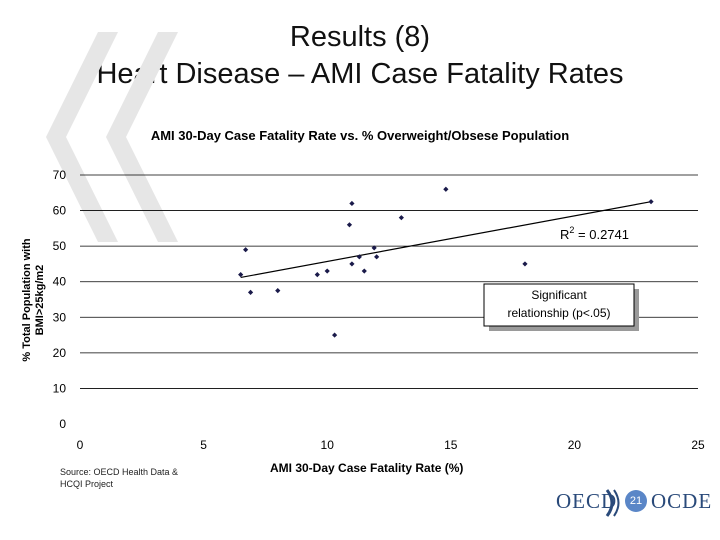  I want to click on y-tick-label: 40, so click(60, 282).